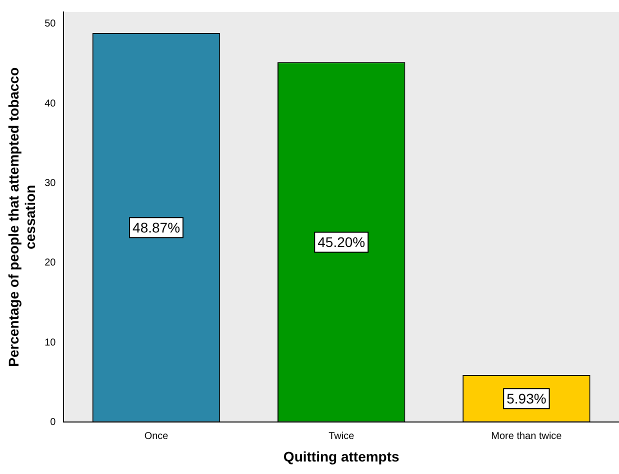 The width and height of the screenshot is (619, 474). Describe the element at coordinates (342, 242) in the screenshot. I see `data-label: 45.20%` at that location.